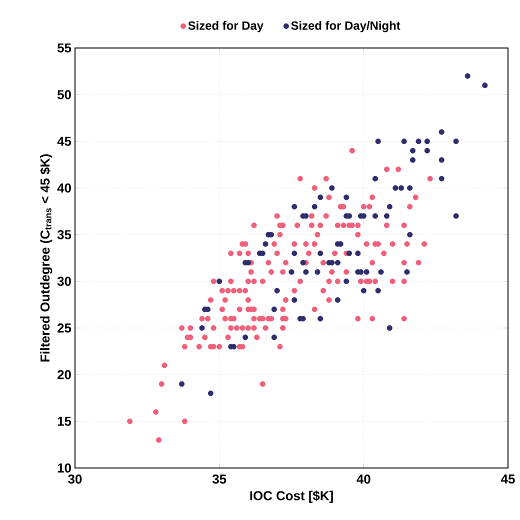  I want to click on y-tick-label: 45, so click(64, 141).